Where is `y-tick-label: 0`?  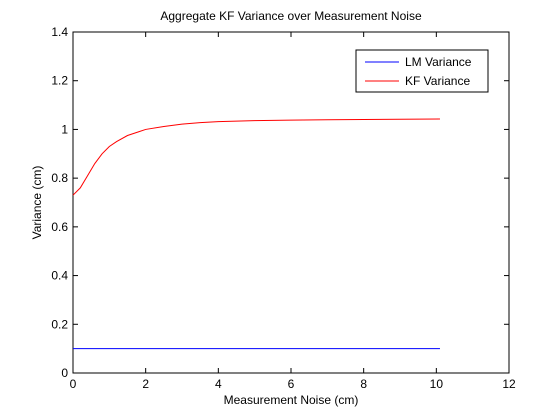
y-tick-label: 0 is located at coordinates (64, 373).